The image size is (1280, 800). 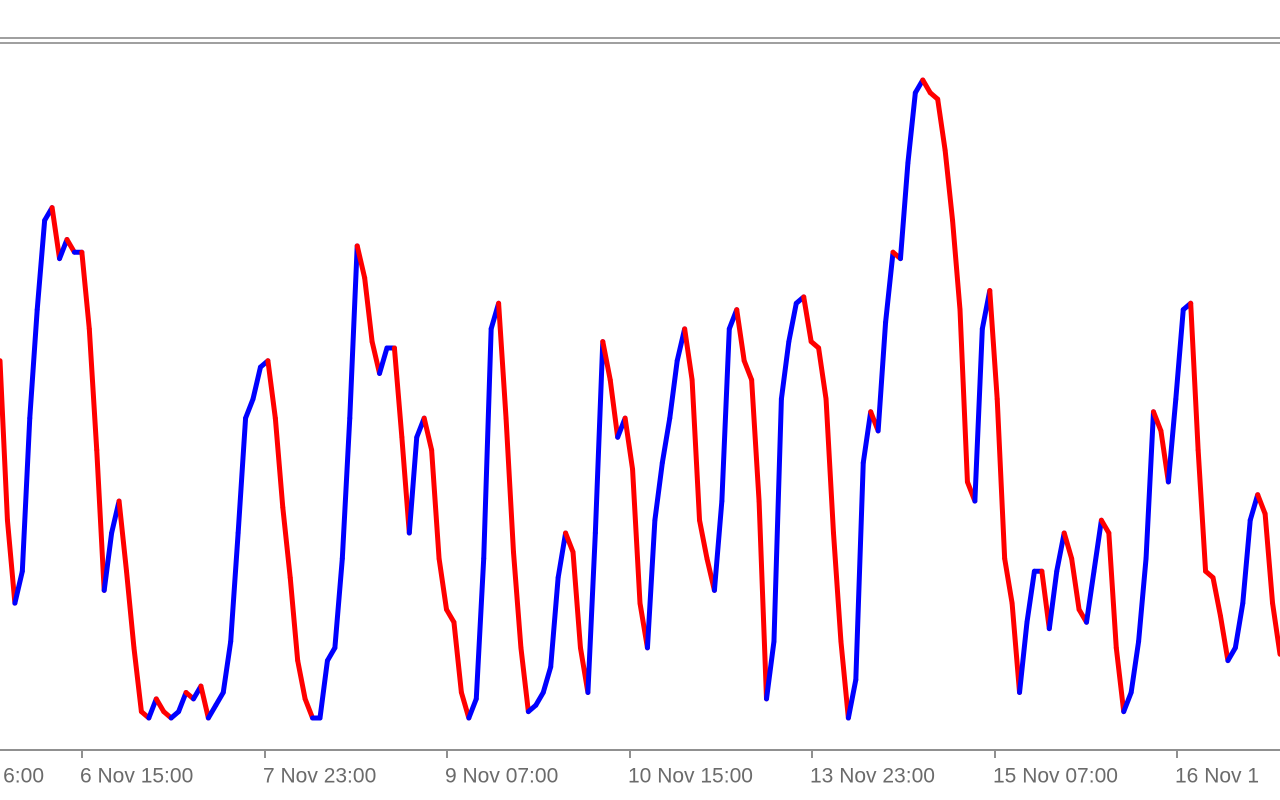 I want to click on x-tick-label: 15 Nov 07:00, so click(x=1055, y=776).